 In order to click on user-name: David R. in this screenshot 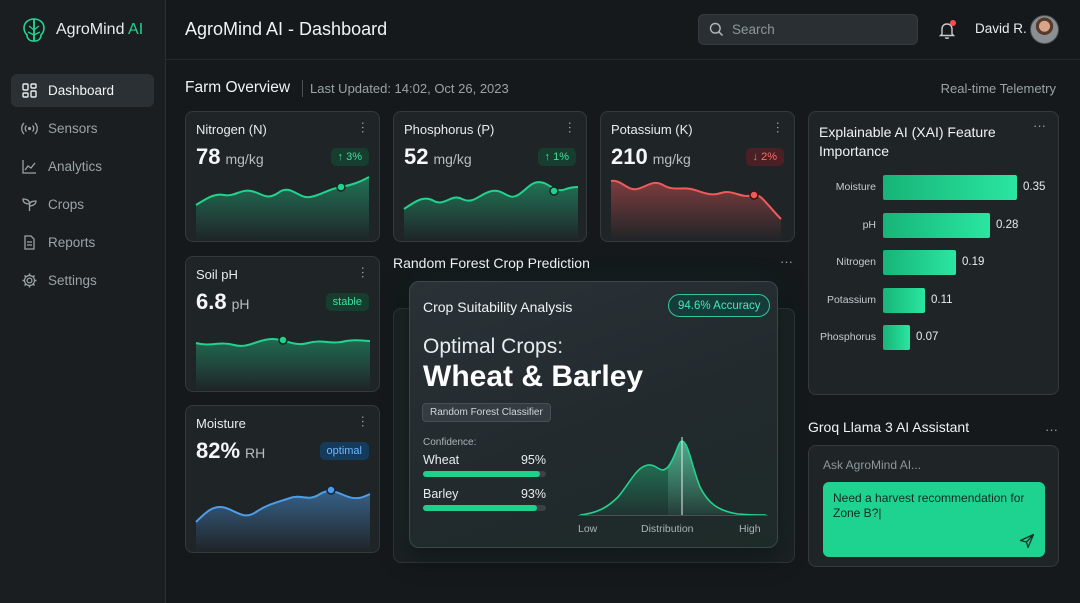, I will do `click(1001, 28)`.